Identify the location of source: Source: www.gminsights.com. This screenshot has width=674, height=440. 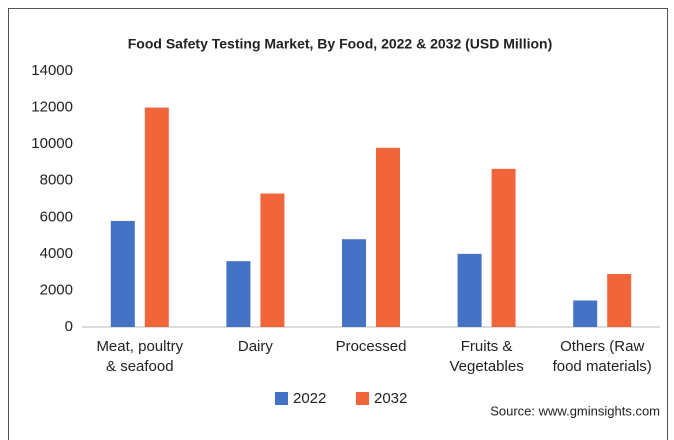
(575, 410).